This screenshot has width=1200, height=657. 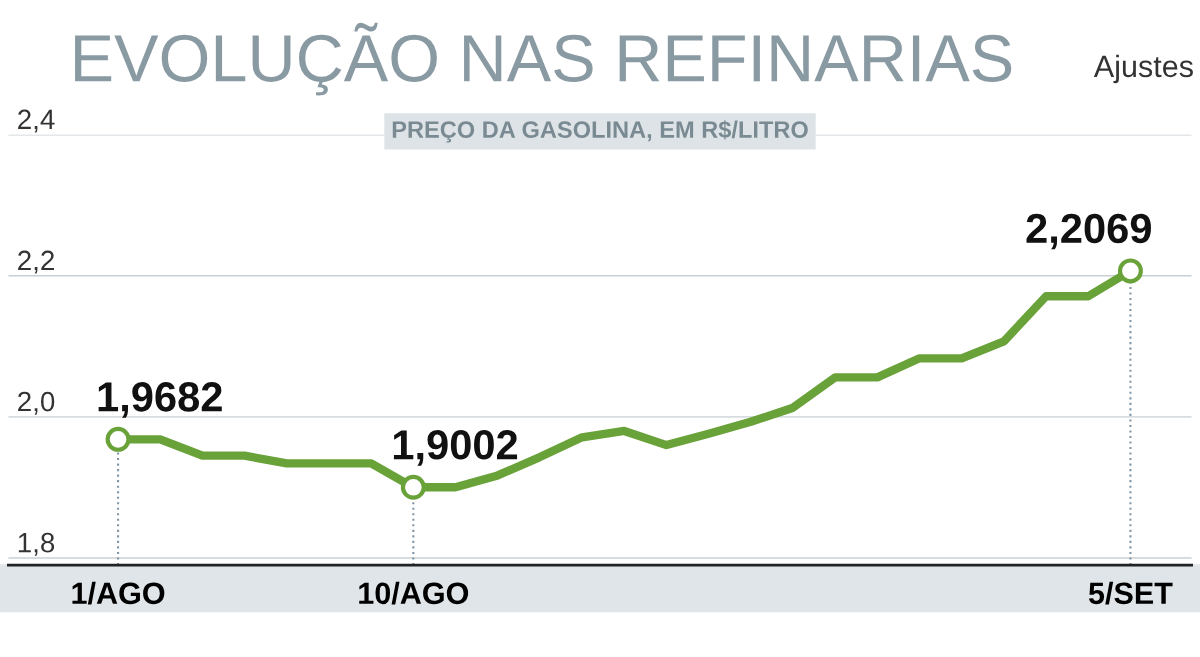 I want to click on data-label: 1,9682, so click(x=160, y=400).